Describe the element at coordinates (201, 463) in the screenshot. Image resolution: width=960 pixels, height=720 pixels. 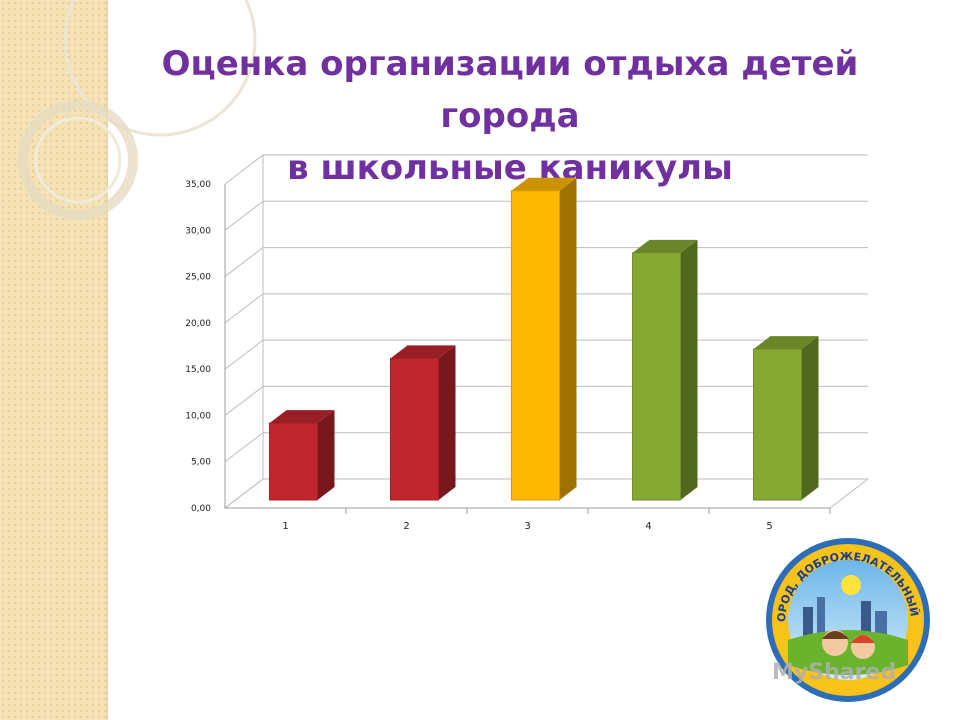
I see `y-tick-label: 5,00` at that location.